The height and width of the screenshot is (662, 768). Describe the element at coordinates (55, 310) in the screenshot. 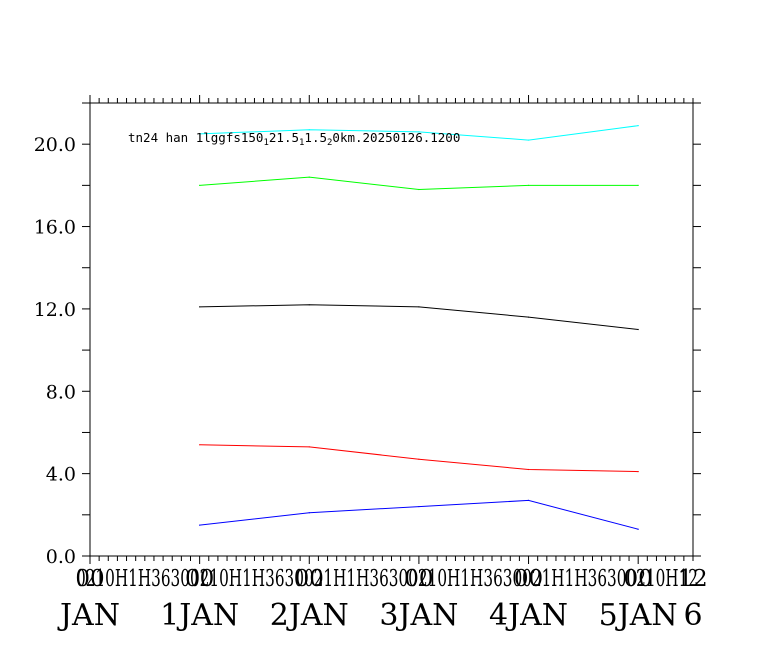

I see `y-tick-label: 12.0` at that location.